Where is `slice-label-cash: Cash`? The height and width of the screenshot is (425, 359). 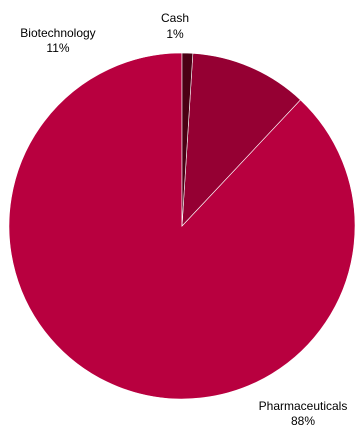
slice-label-cash: Cash is located at coordinates (175, 18).